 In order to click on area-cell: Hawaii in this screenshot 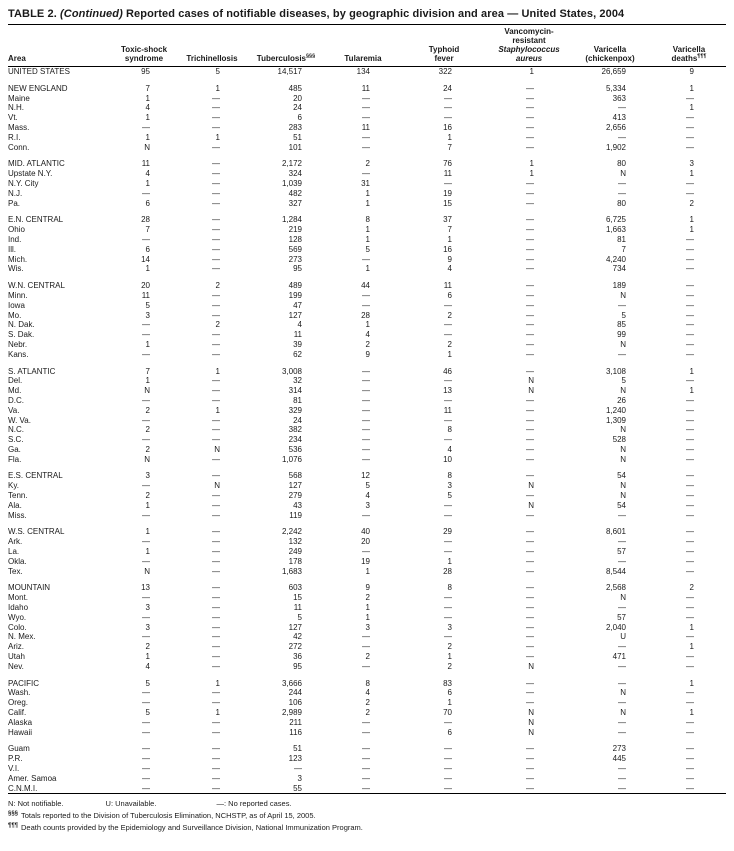, I will do `click(20, 732)`.